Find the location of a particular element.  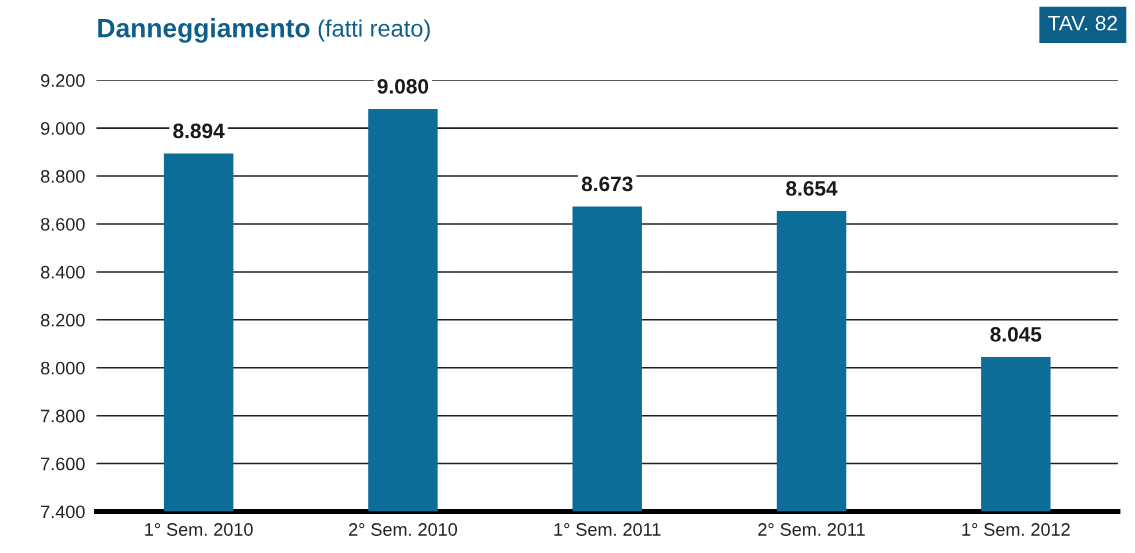

data-label: 9.080 is located at coordinates (403, 86).